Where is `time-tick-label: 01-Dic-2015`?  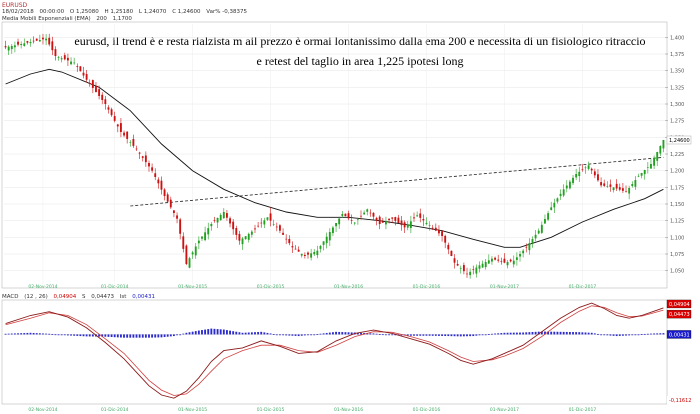 time-tick-label: 01-Dic-2015 is located at coordinates (271, 287).